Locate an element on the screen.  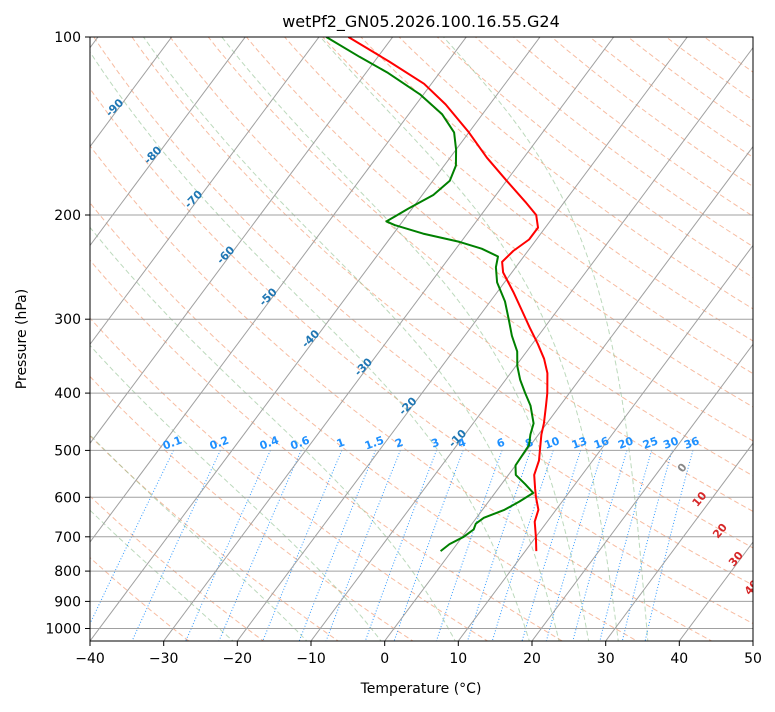
mixing-ratio-label: 20 is located at coordinates (625, 443).